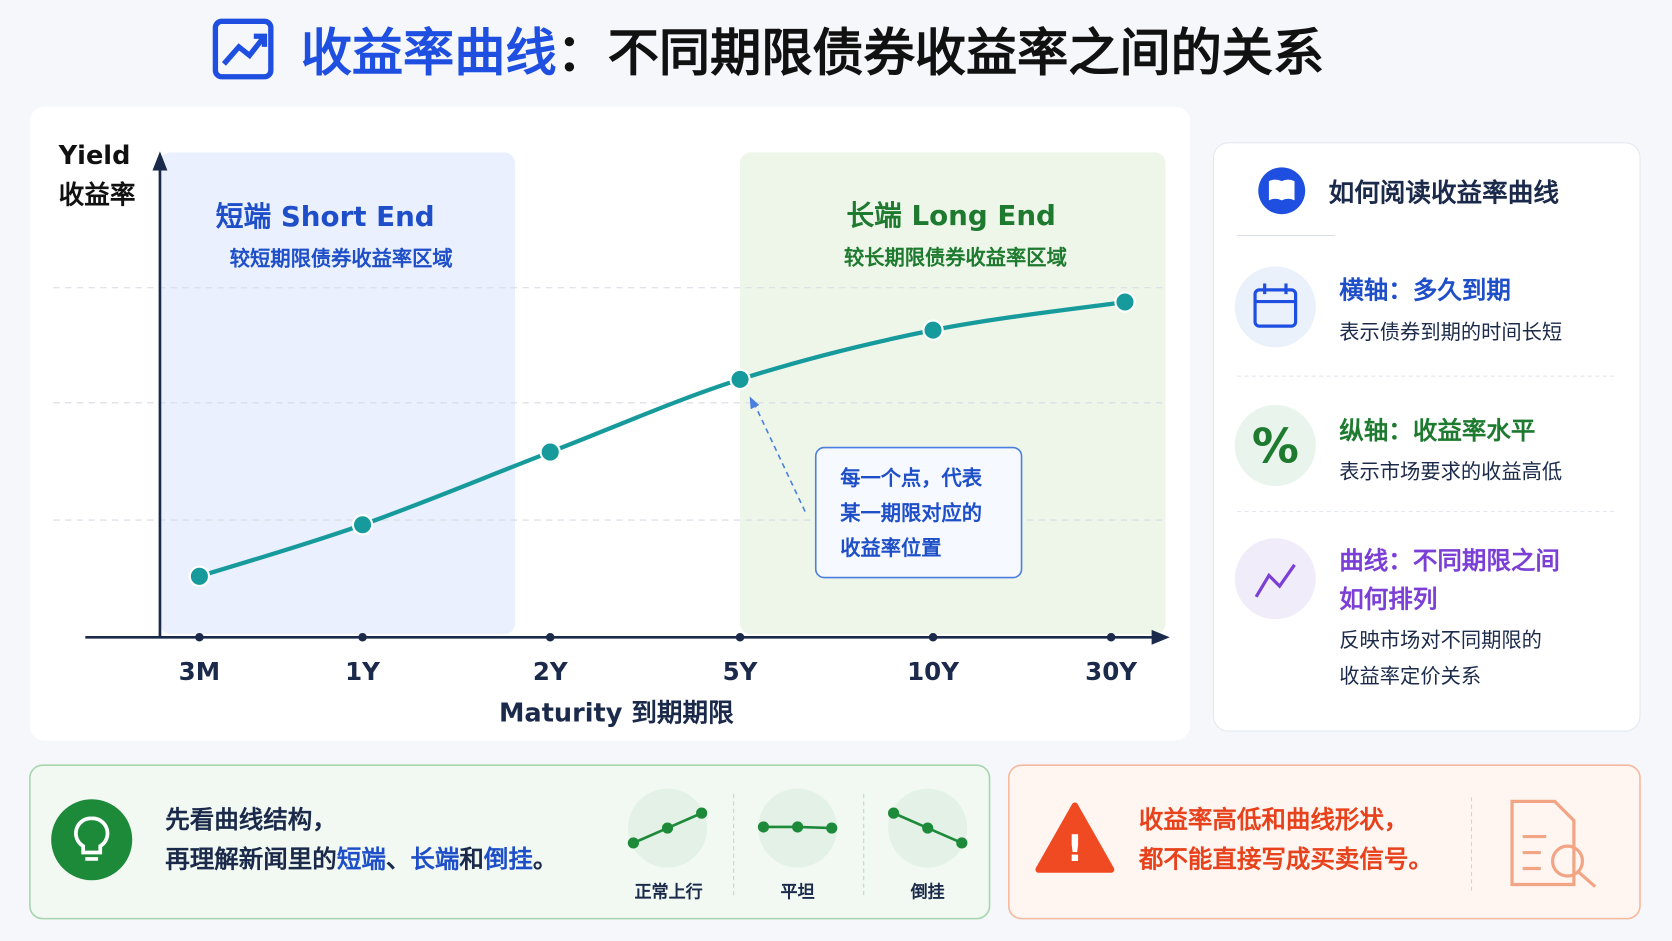 The height and width of the screenshot is (941, 1672). What do you see at coordinates (1274, 819) in the screenshot?
I see `warning-text: 收益率高低和曲线形状，` at bounding box center [1274, 819].